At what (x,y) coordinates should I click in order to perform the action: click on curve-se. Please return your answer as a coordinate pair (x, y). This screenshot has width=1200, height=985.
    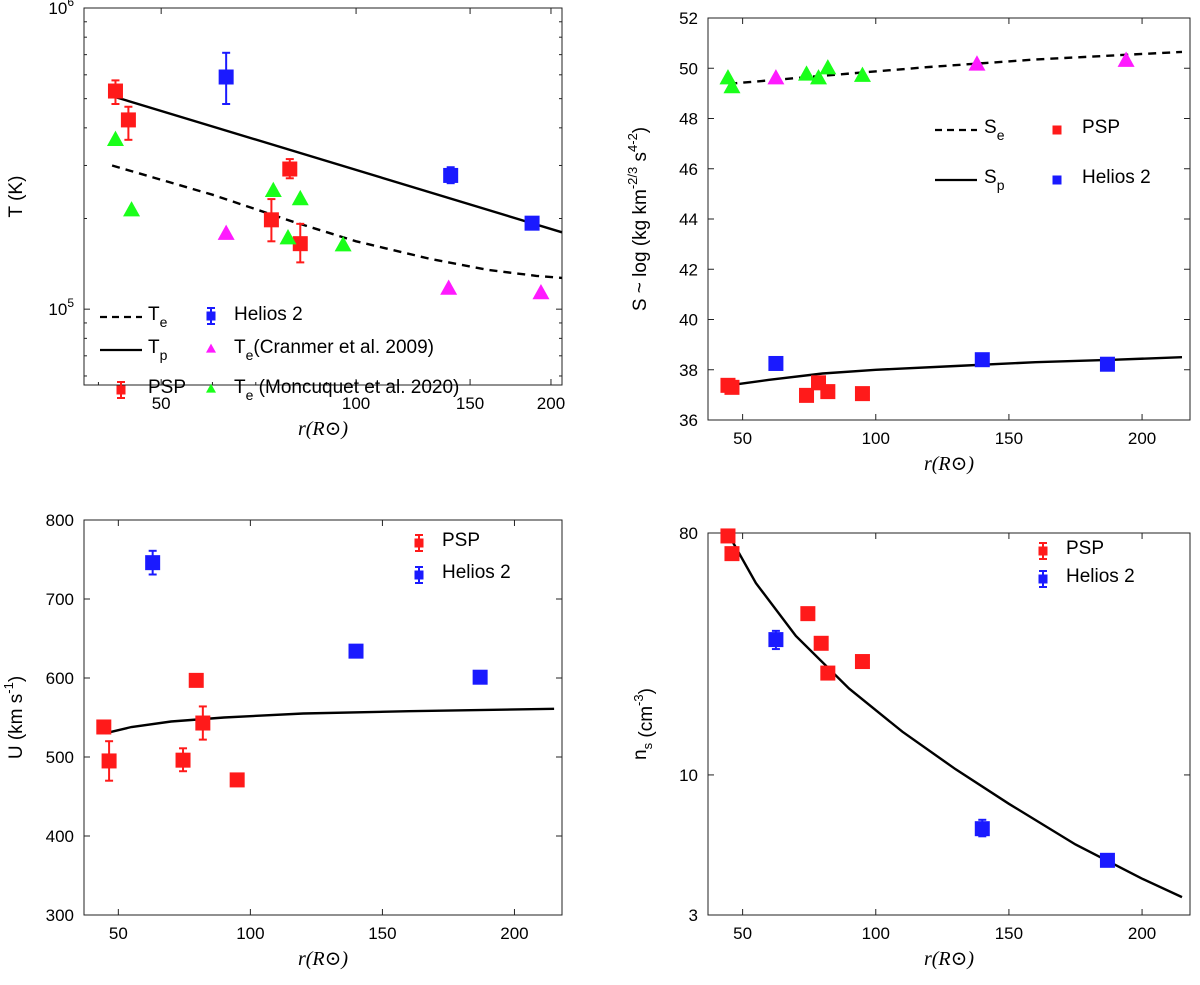
    Looking at the image, I should click on (956, 67).